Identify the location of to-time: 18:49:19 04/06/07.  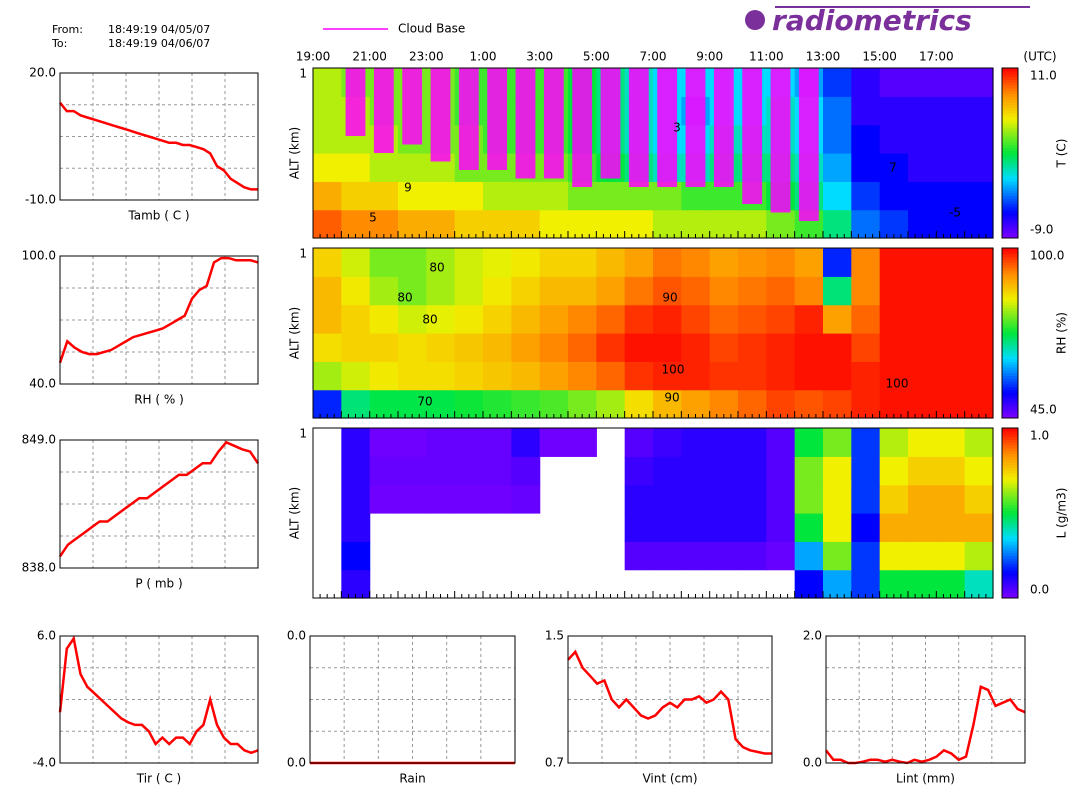
(159, 43).